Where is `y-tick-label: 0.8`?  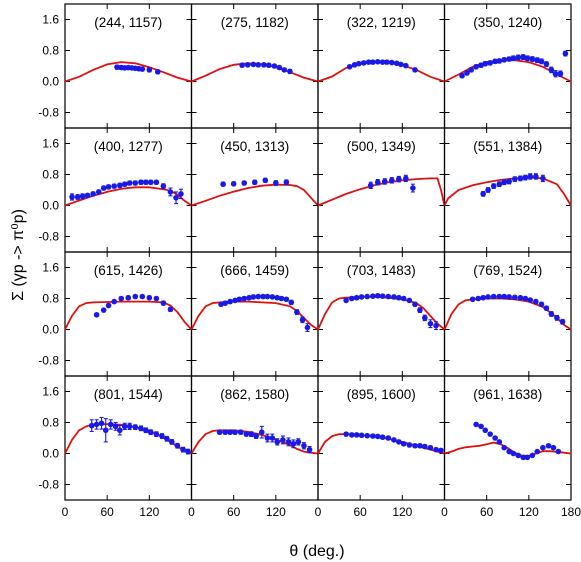 y-tick-label: 0.8 is located at coordinates (50, 175).